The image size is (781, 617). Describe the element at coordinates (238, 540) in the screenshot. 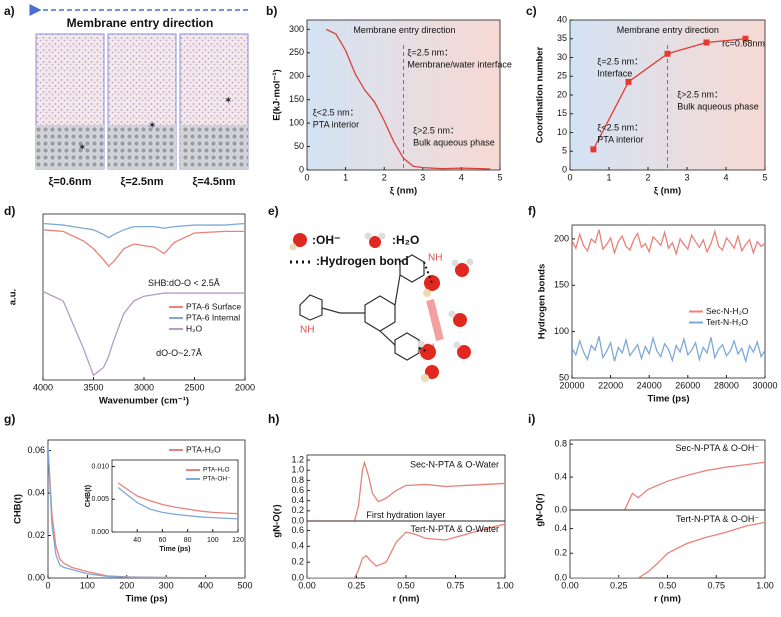

I see `x-tick-label: 120` at that location.